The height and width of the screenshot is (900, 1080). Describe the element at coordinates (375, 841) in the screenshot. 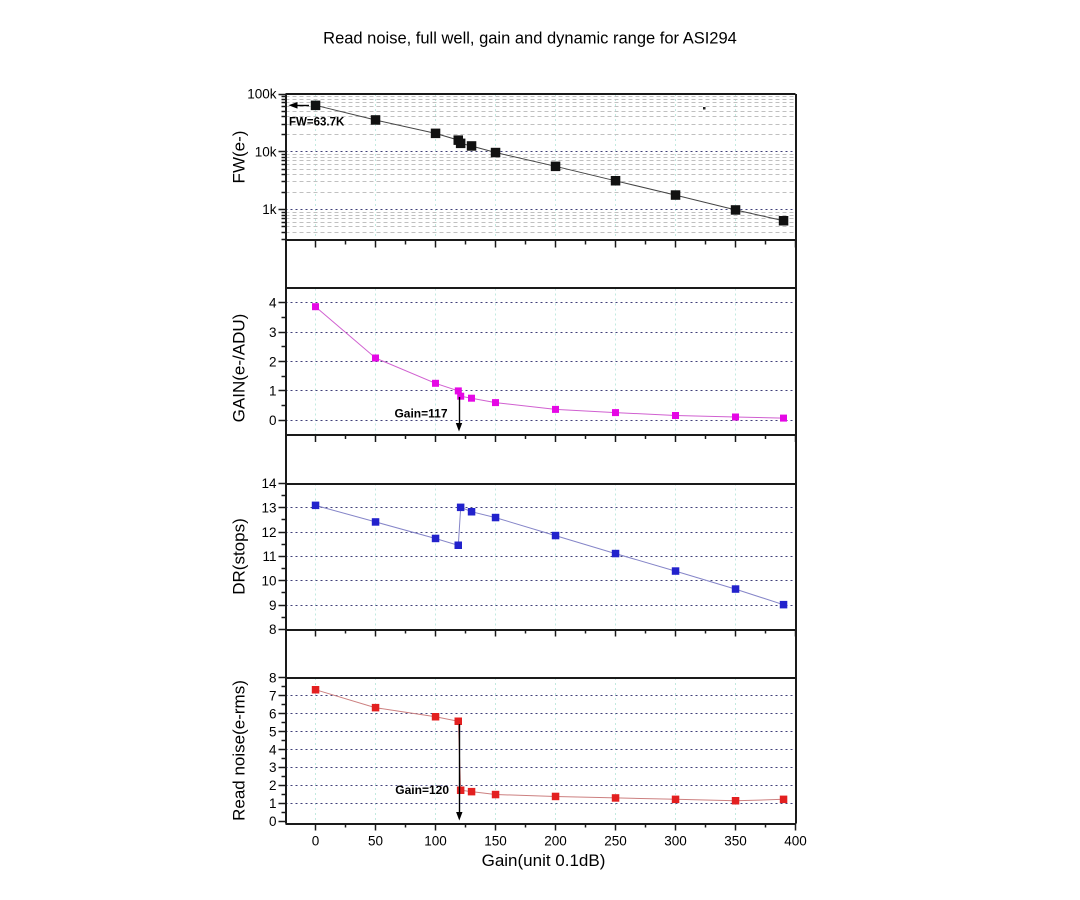

I see `svg-text: 50` at that location.